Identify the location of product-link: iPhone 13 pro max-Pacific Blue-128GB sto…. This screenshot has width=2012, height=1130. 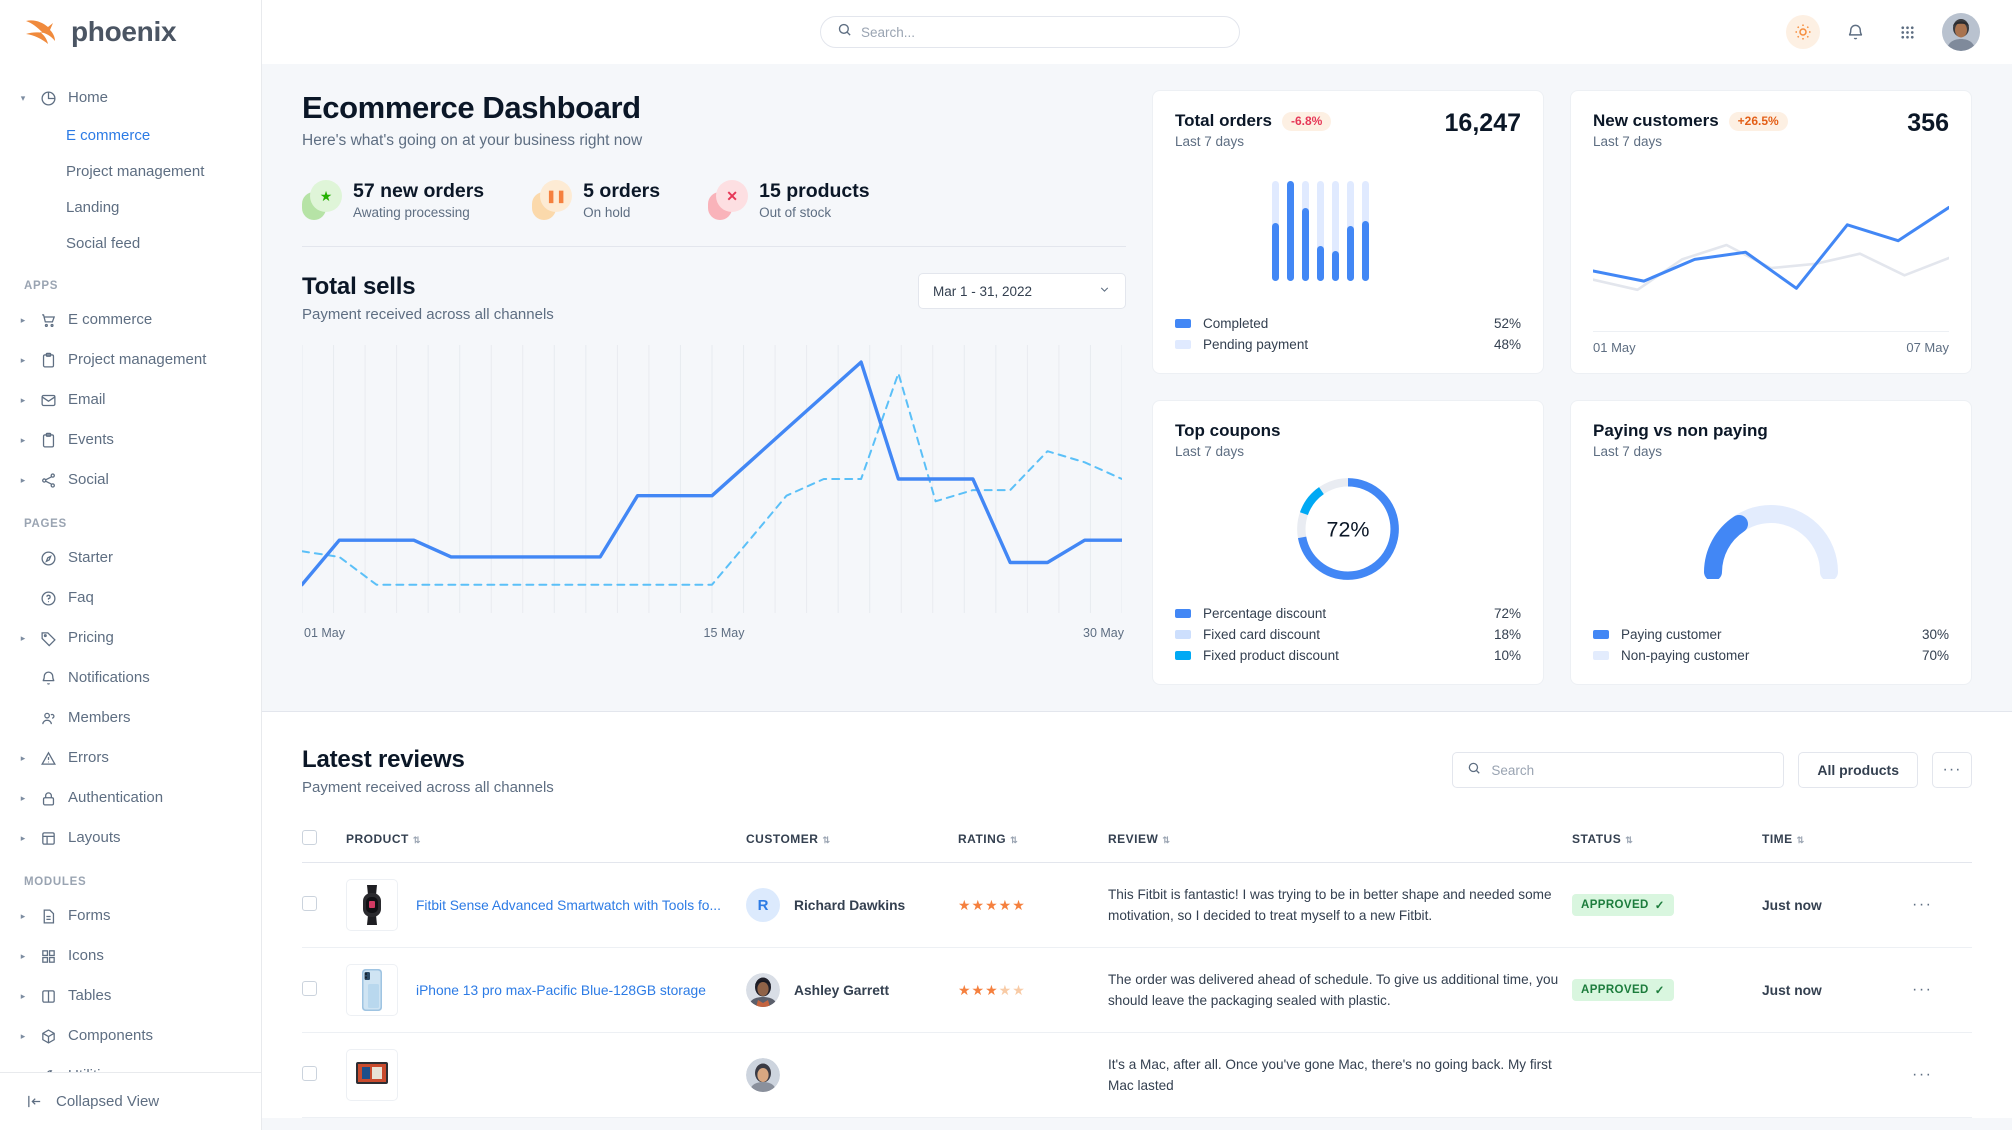
(561, 990).